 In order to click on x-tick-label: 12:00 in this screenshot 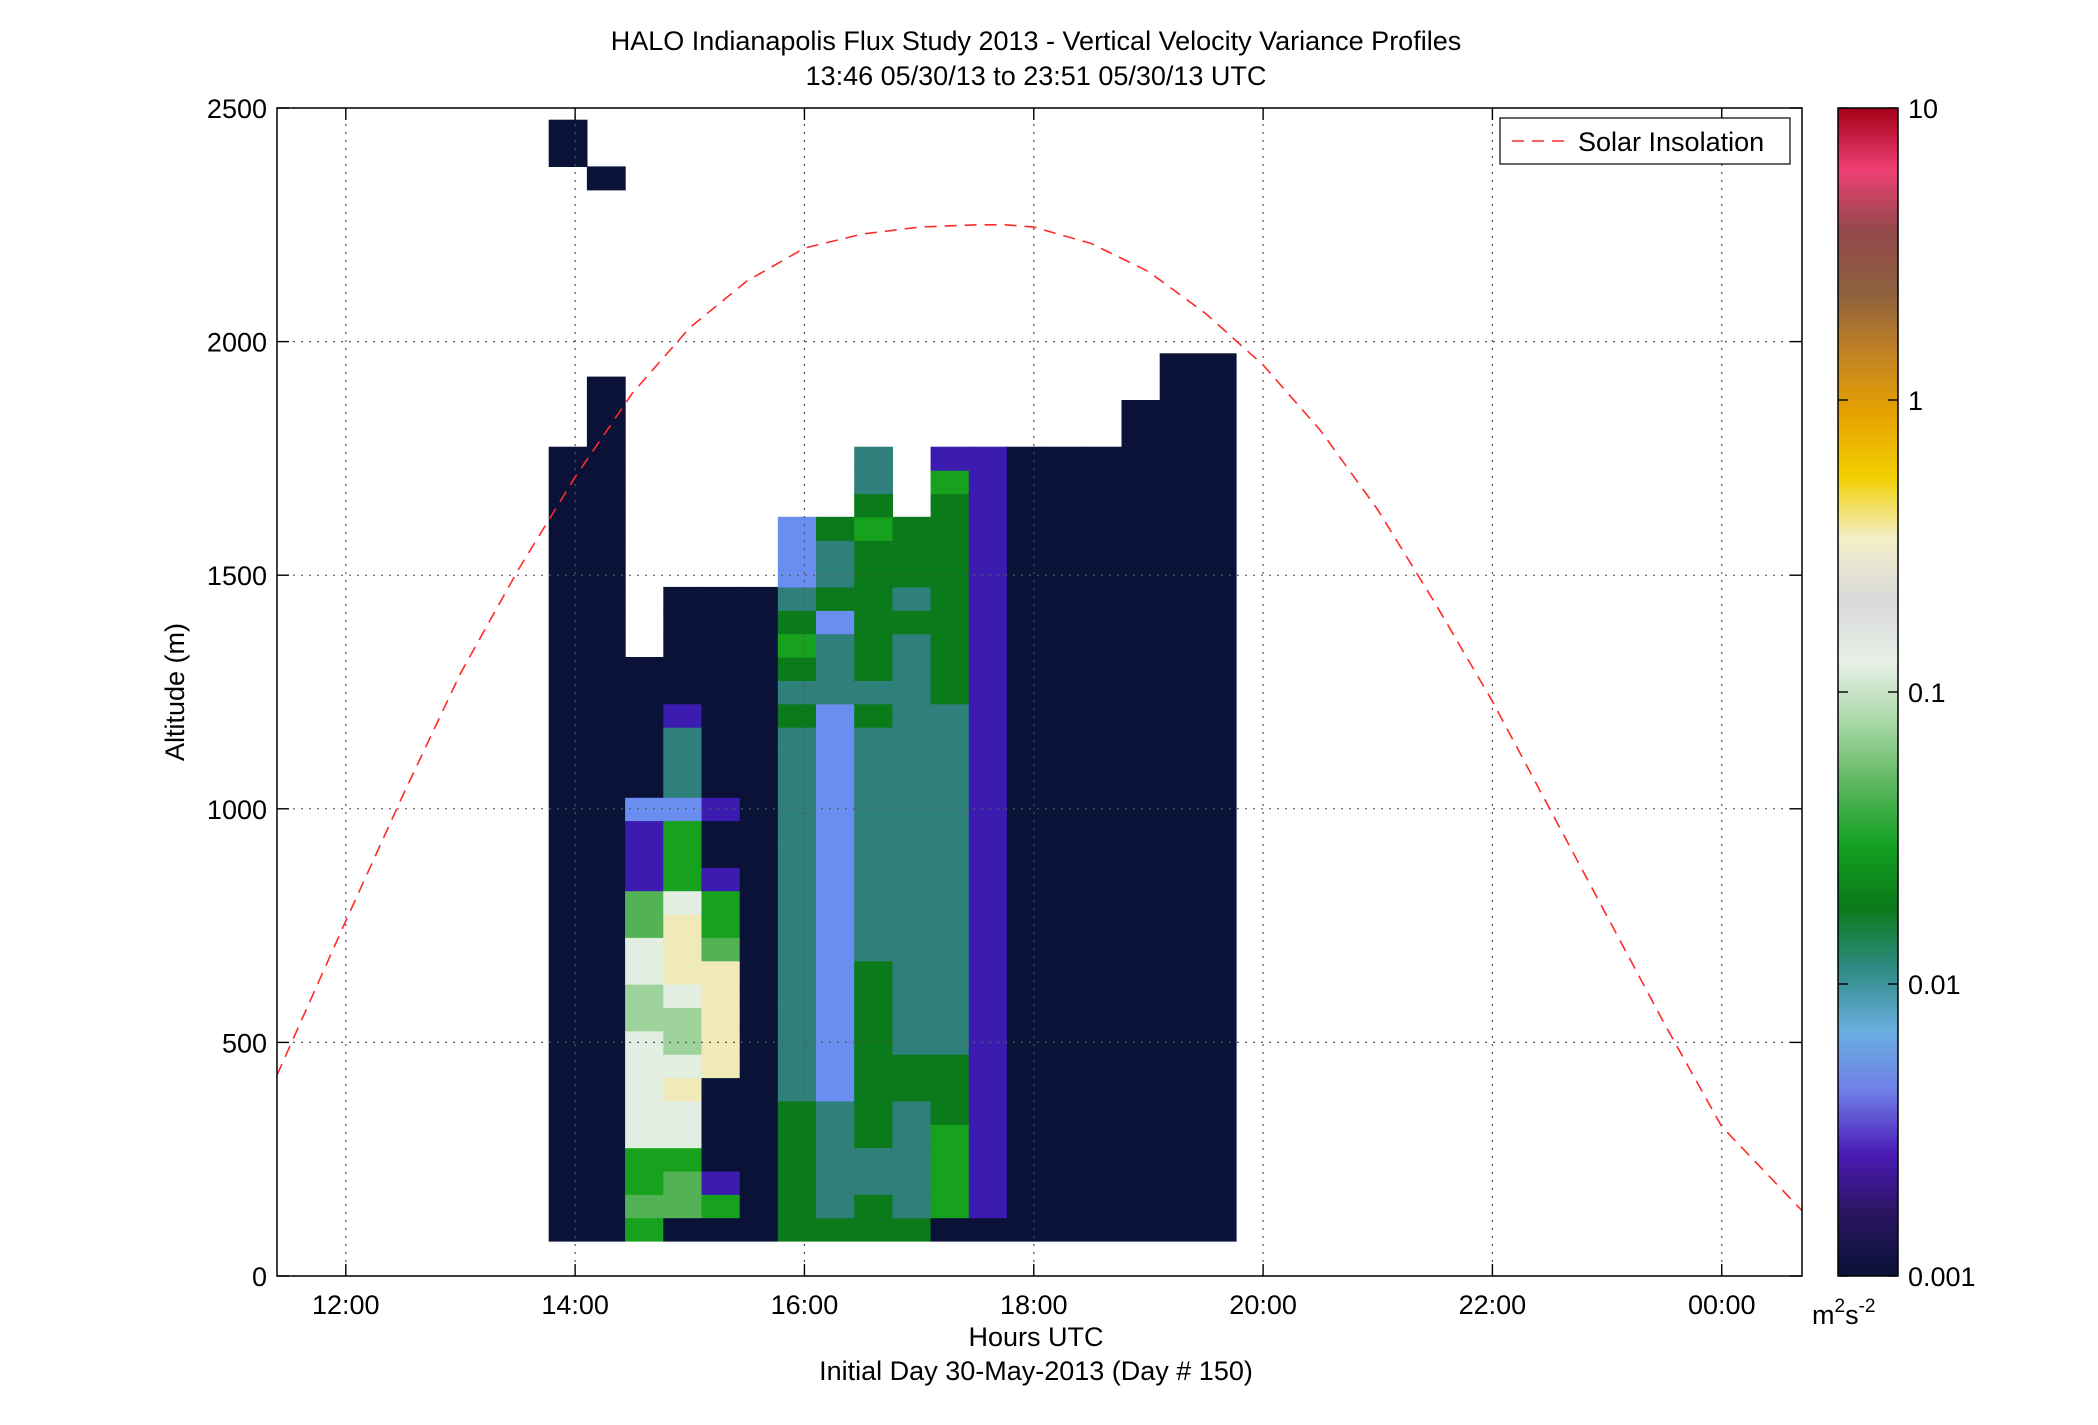, I will do `click(346, 1305)`.